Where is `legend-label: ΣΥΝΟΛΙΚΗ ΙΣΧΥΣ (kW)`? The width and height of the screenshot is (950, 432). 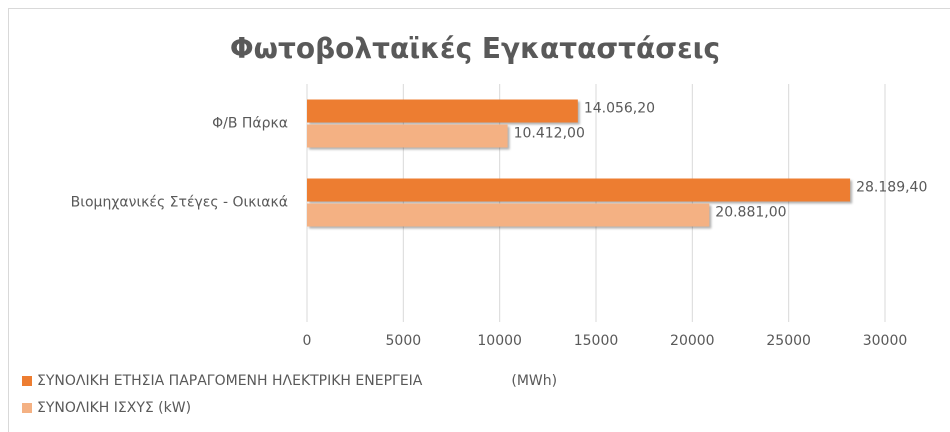
legend-label: ΣΥΝΟΛΙΚΗ ΙΣΧΥΣ (kW) is located at coordinates (114, 408).